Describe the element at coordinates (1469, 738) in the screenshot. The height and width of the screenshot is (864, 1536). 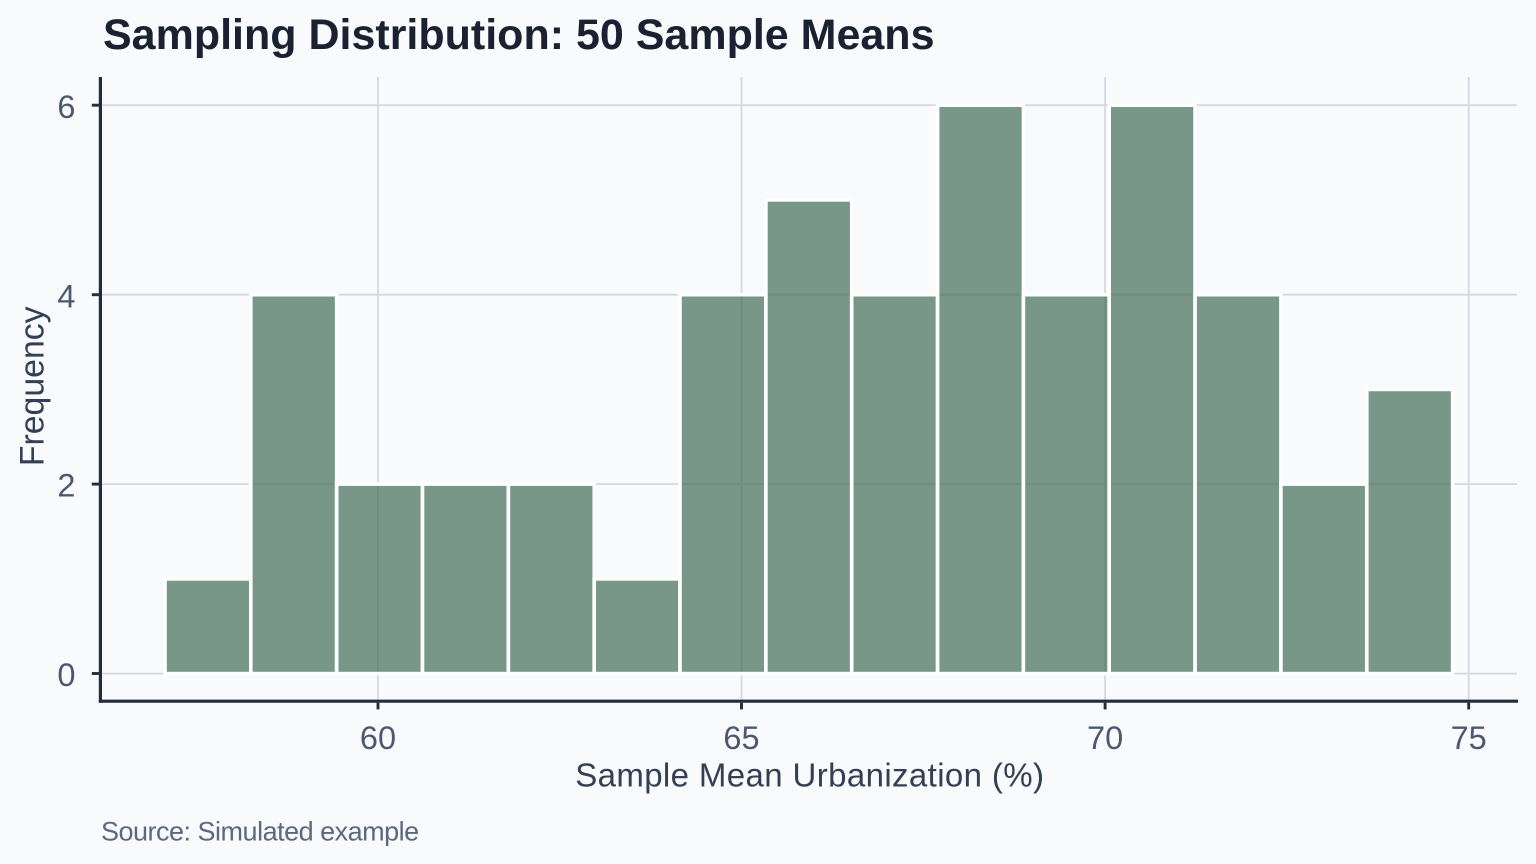
I see `svg-text: 75` at that location.